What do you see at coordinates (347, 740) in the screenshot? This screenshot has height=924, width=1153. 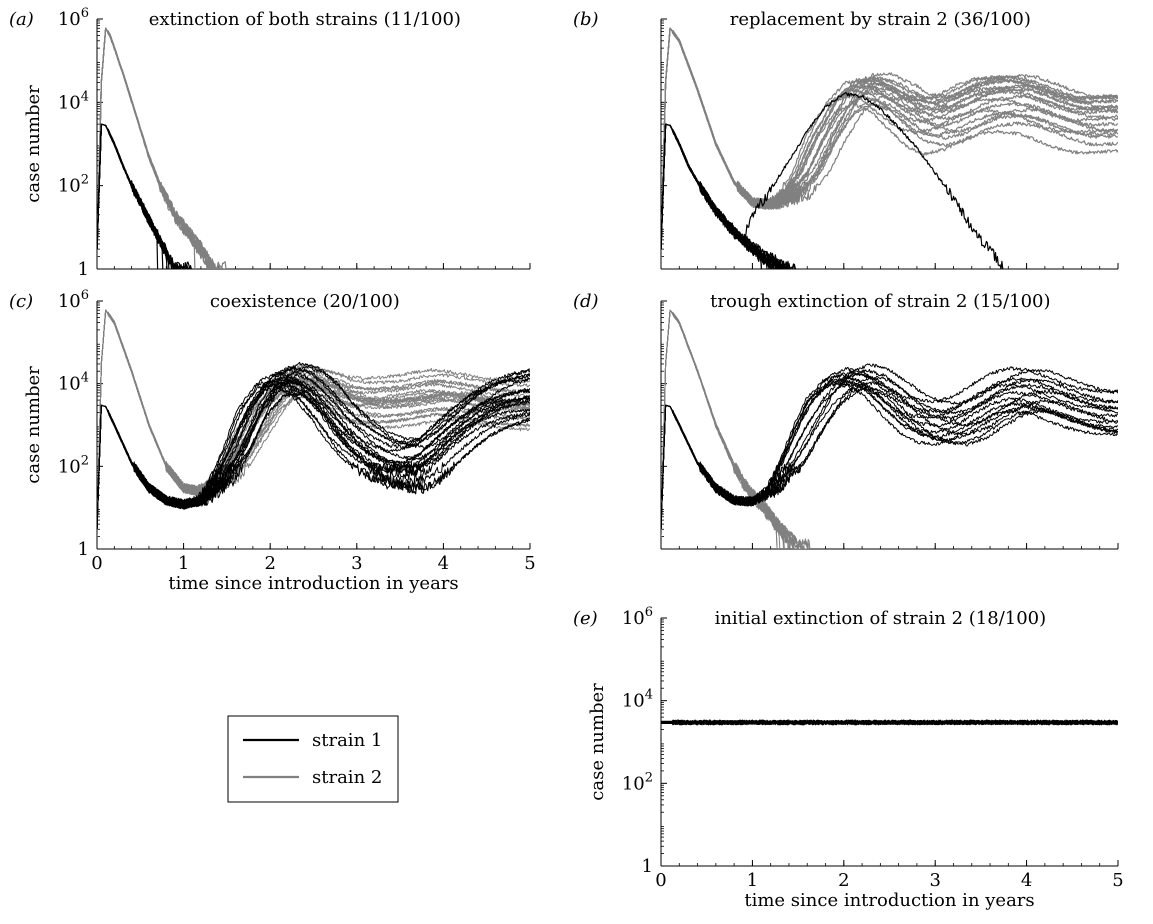 I see `legend-label-strain-1: strain 1` at bounding box center [347, 740].